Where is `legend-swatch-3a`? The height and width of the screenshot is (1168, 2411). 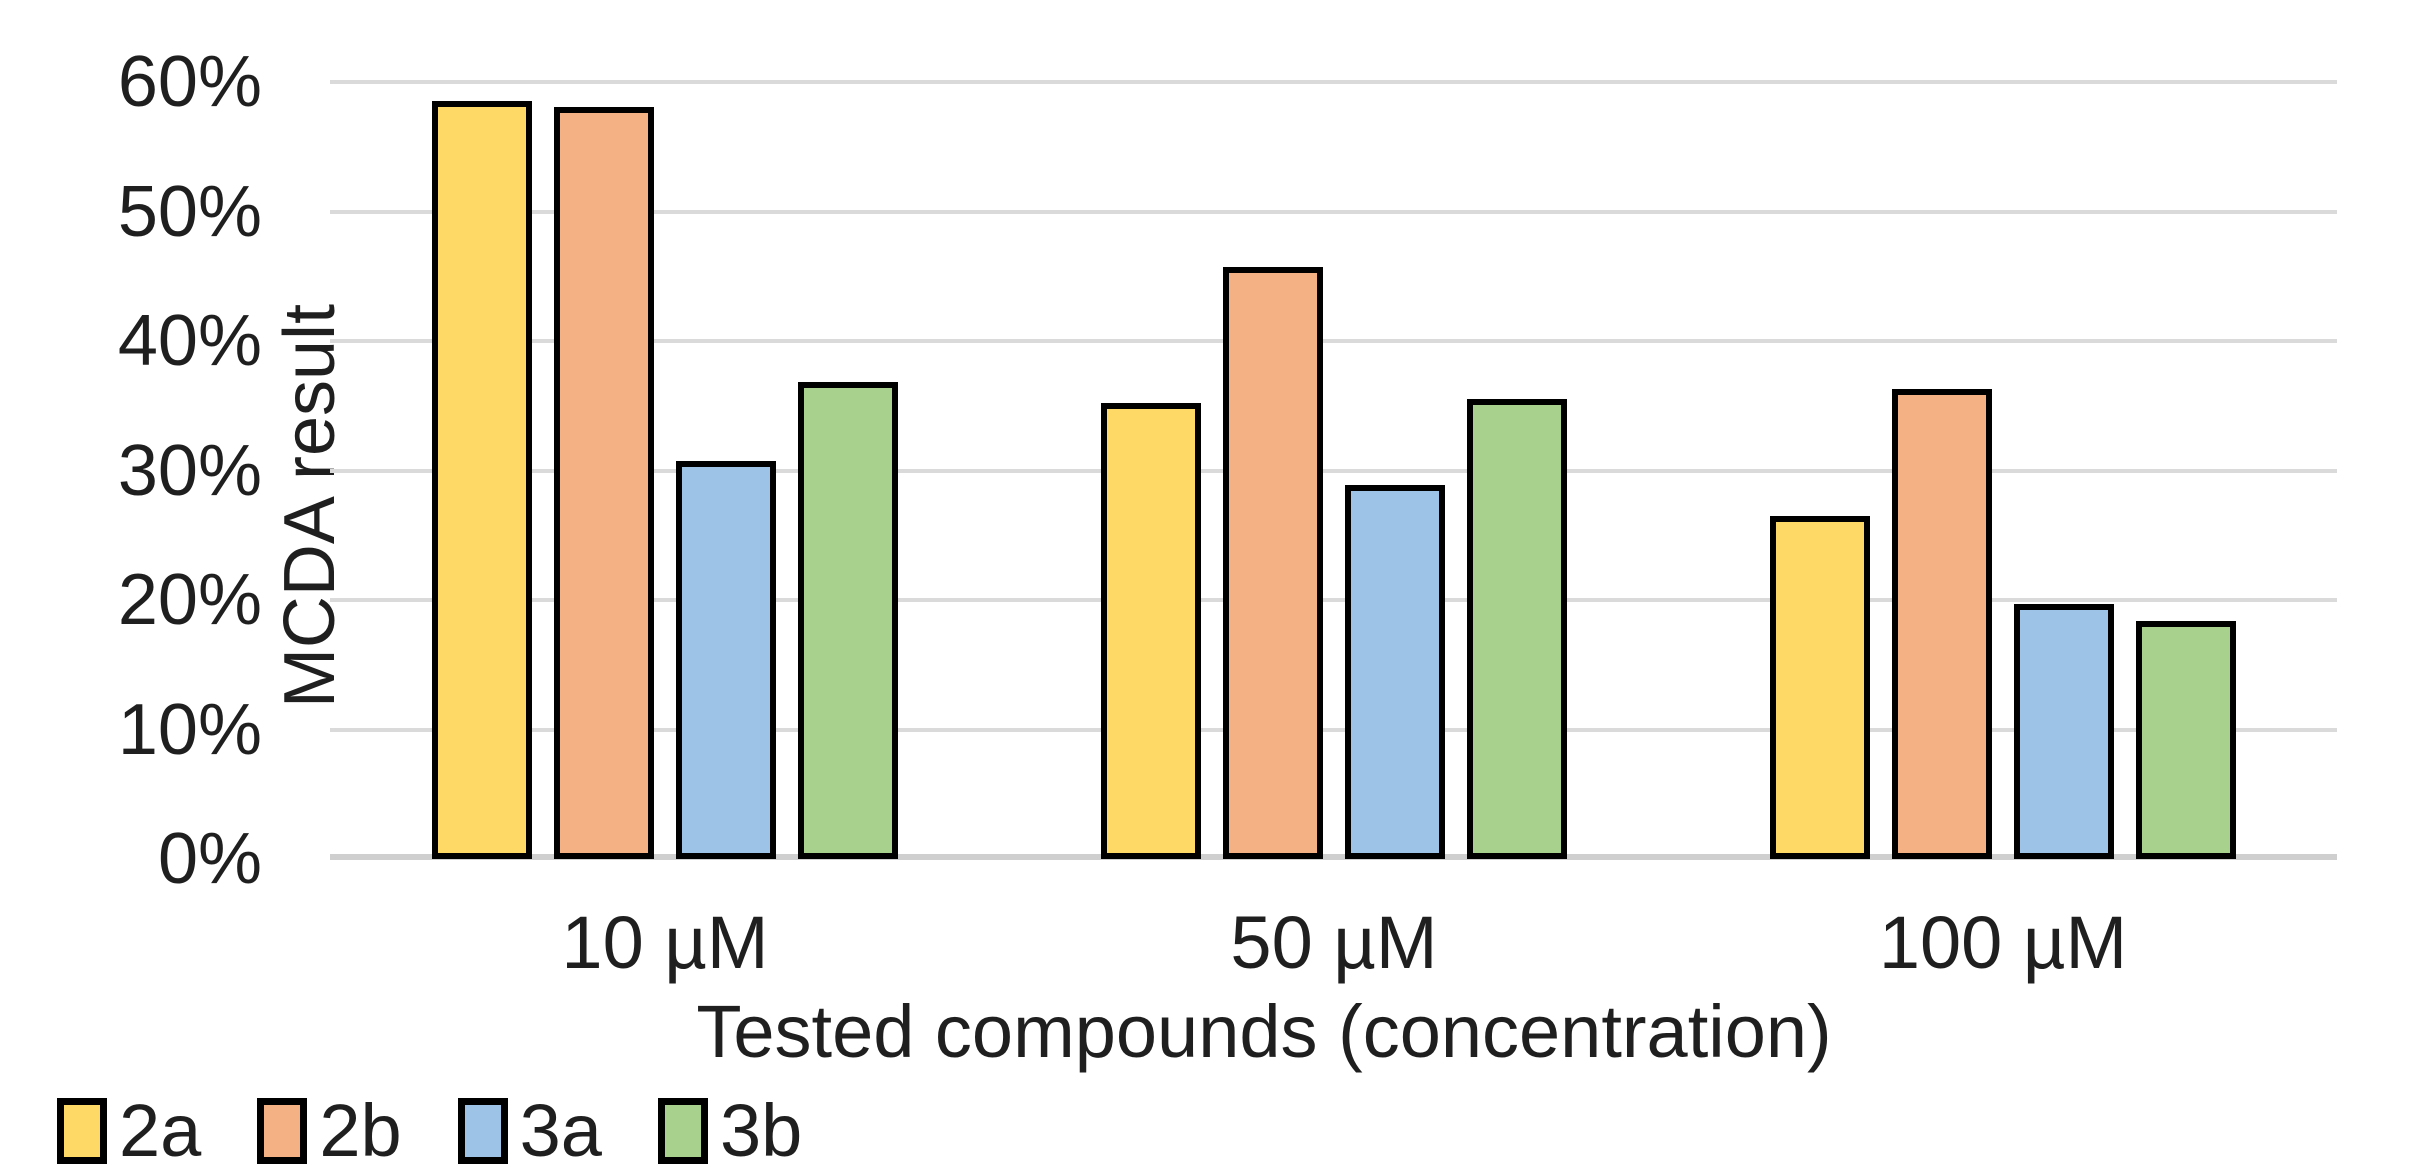 legend-swatch-3a is located at coordinates (482, 1131).